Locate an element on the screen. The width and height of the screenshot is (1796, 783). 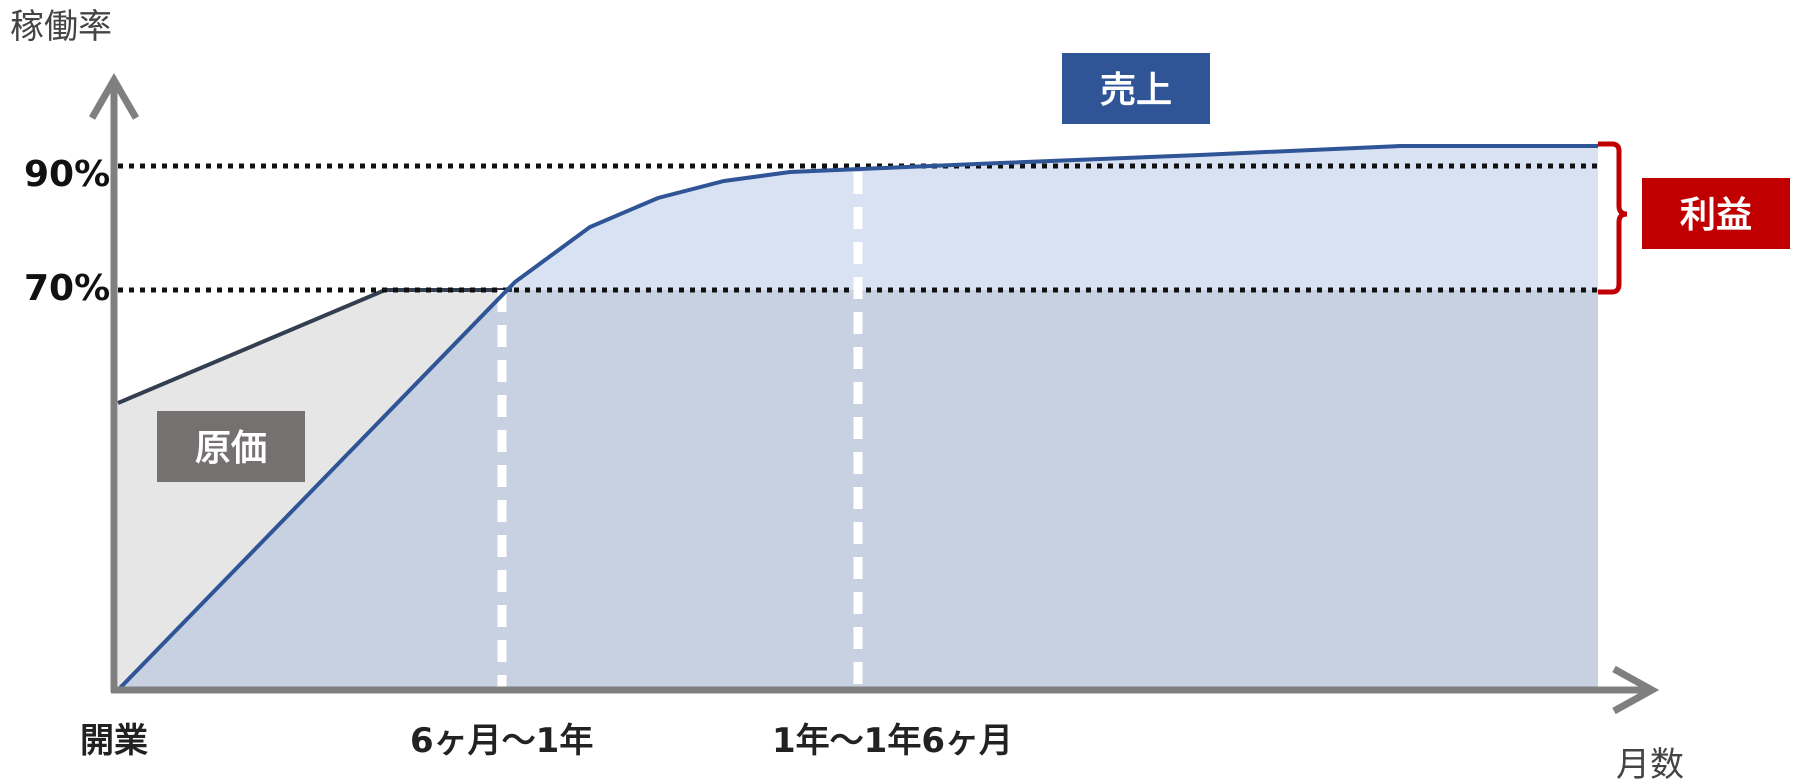
cost-label: 原価 is located at coordinates (231, 446).